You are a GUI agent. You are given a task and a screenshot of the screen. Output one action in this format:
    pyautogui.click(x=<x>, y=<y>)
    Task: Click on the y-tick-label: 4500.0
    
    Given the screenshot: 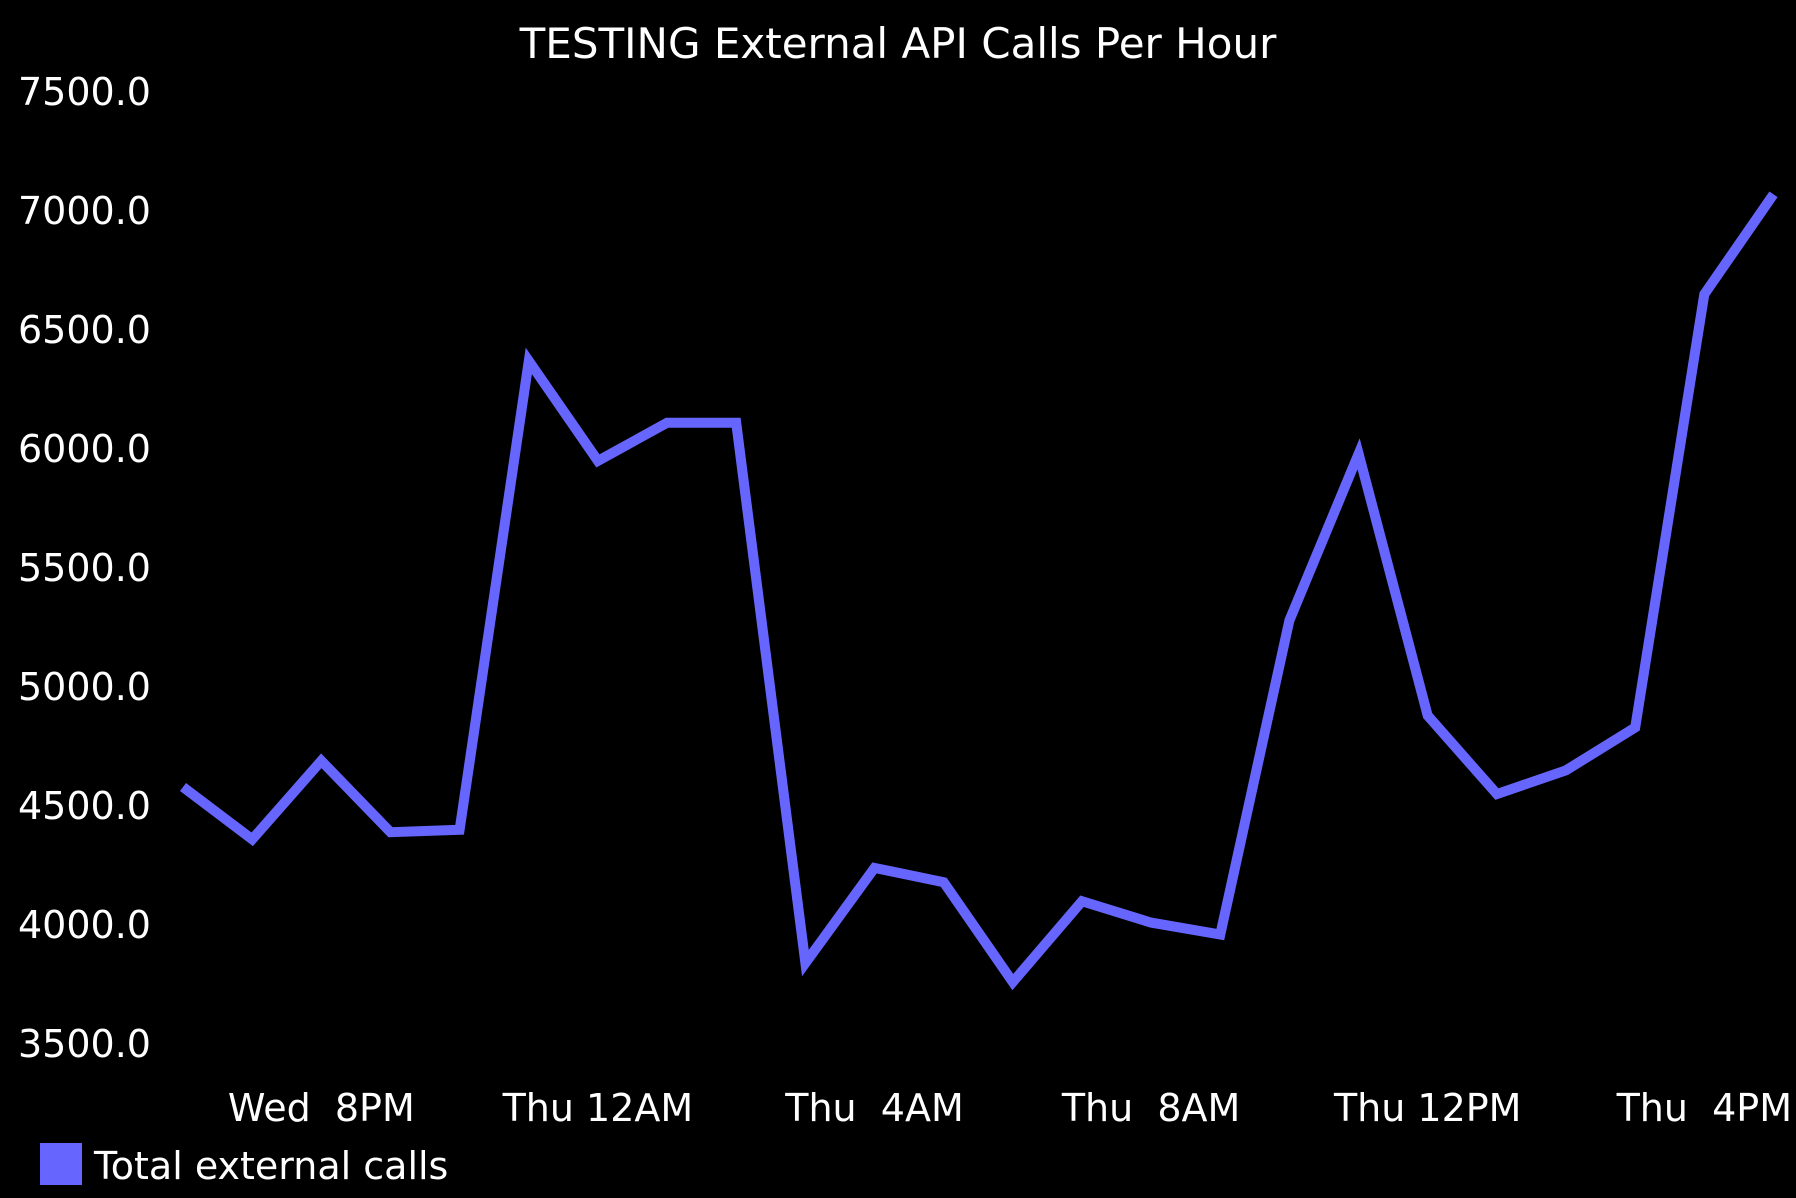 What is the action you would take?
    pyautogui.click(x=84, y=806)
    